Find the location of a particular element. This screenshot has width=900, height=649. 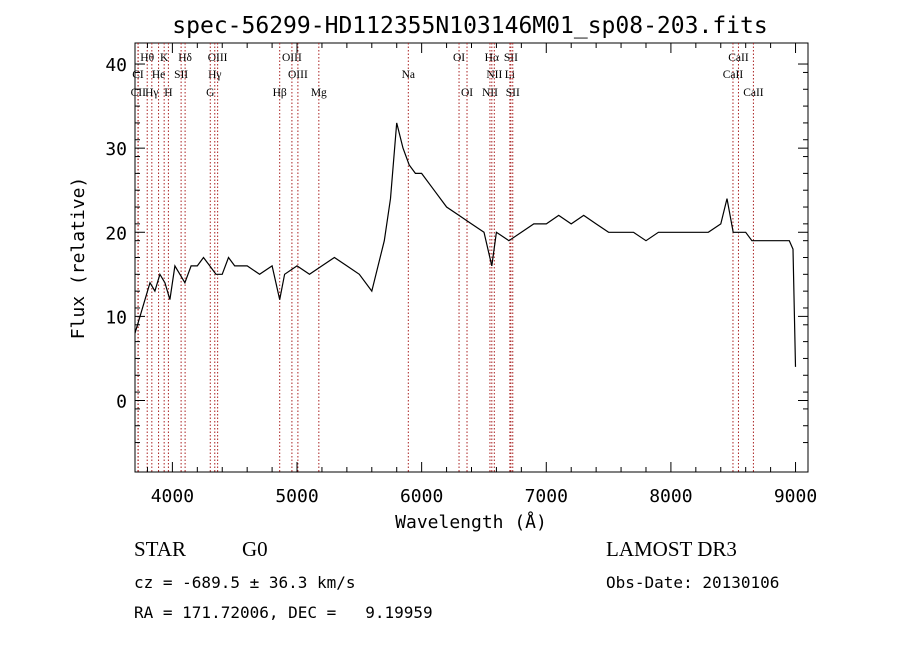

line-marker-label: Li is located at coordinates (510, 75).